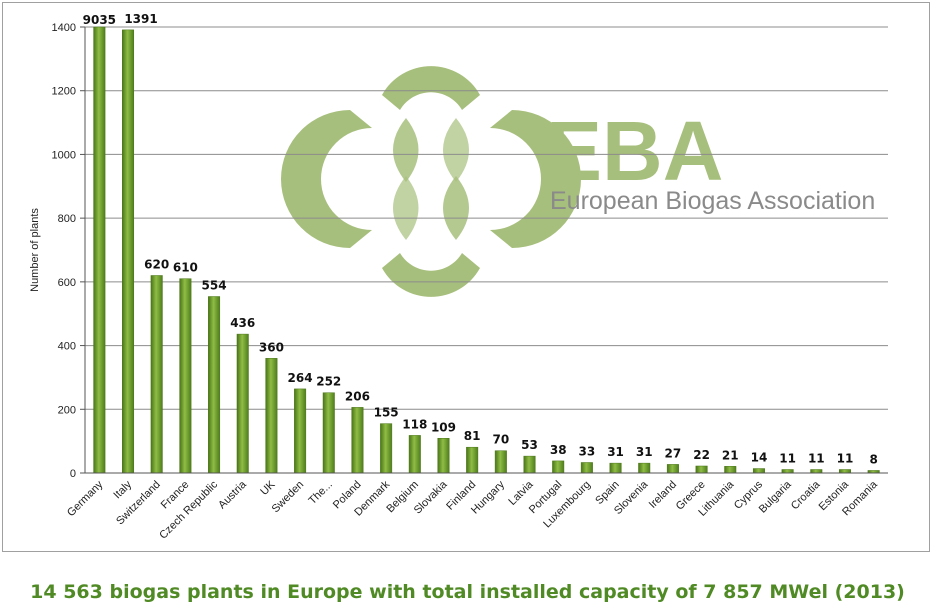  I want to click on x-tick-label: Austria, so click(232, 494).